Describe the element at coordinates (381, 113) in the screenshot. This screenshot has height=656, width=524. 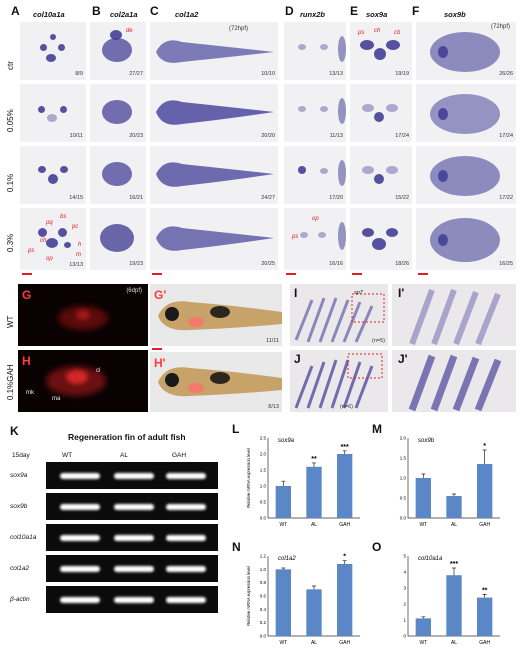
I see `image-e-005: 17/24` at that location.